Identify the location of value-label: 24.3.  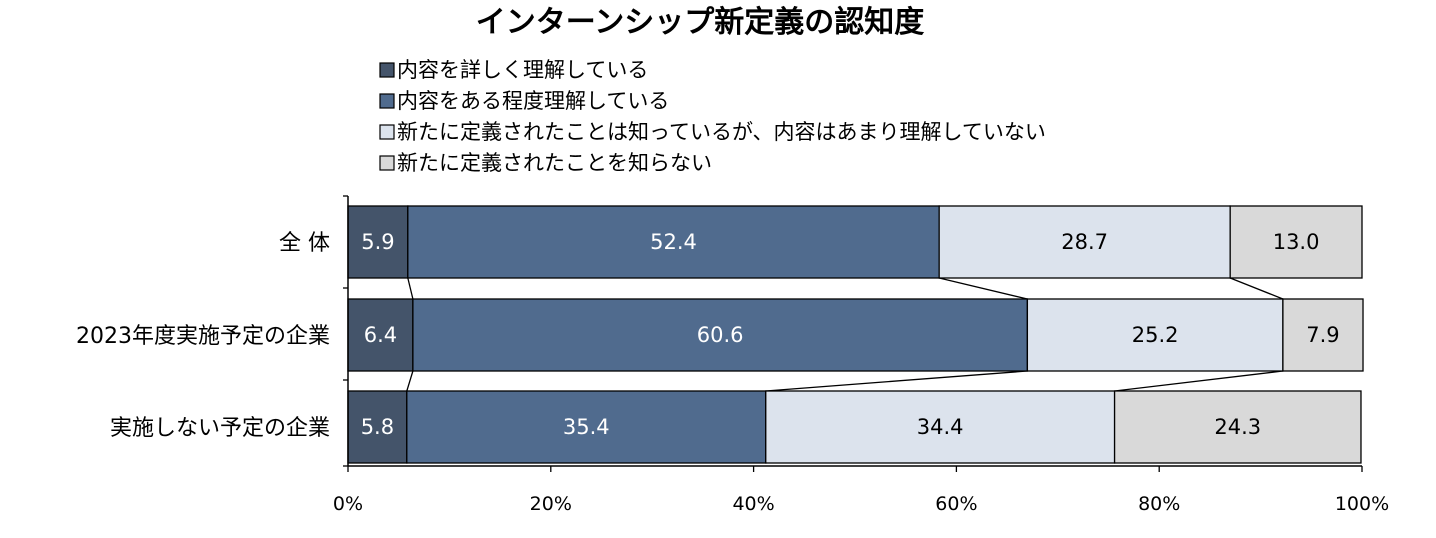
(1237, 427).